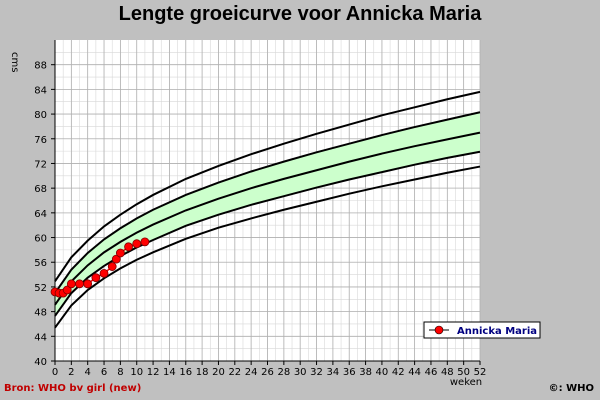 The width and height of the screenshot is (600, 400). What do you see at coordinates (300, 372) in the screenshot?
I see `x-tick-label: 30` at bounding box center [300, 372].